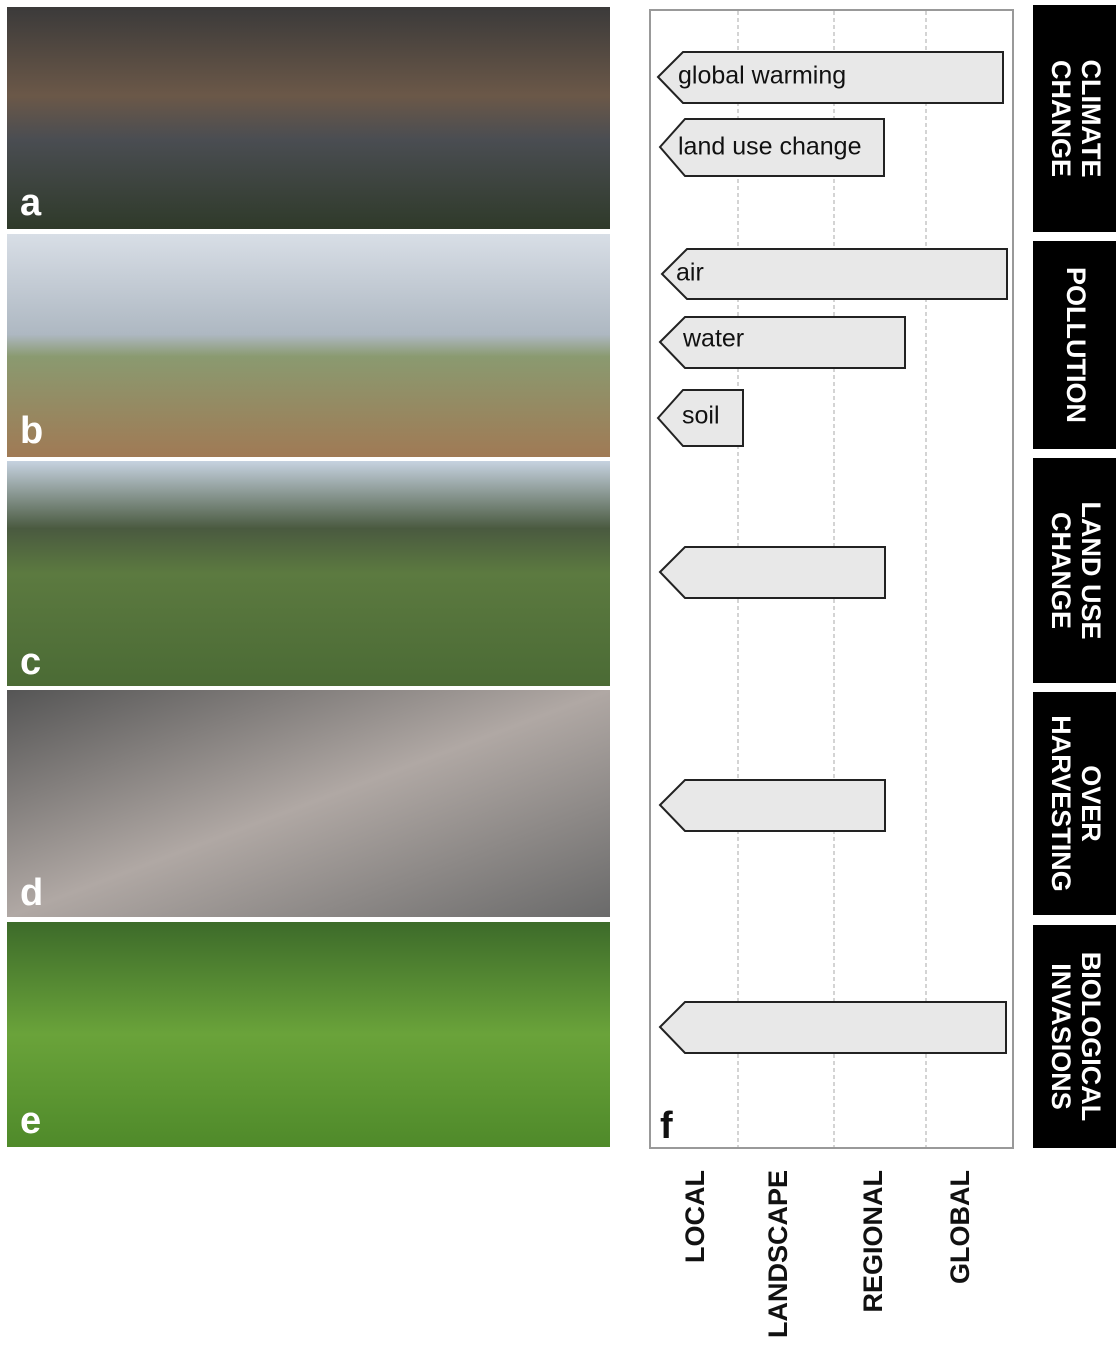 This screenshot has width=1116, height=1350. Describe the element at coordinates (960, 1227) in the screenshot. I see `scale-label: GLOBAL` at that location.